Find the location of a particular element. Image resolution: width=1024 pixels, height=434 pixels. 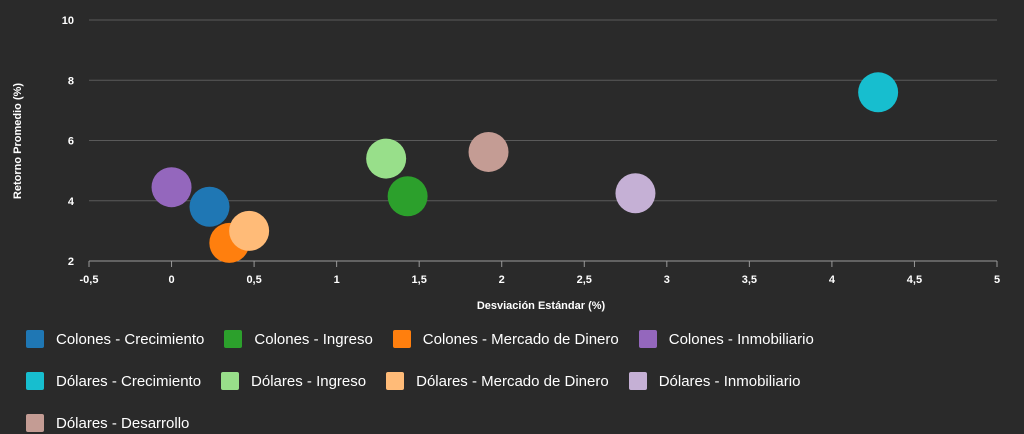

x-tick-label: 2 is located at coordinates (502, 280).